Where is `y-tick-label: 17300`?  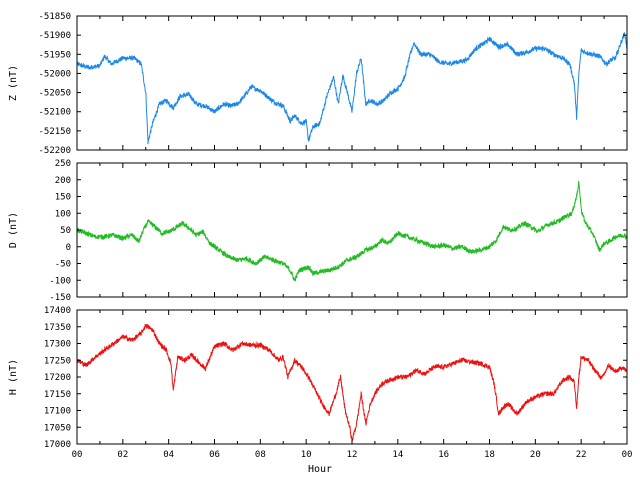
y-tick-label: 17300 is located at coordinates (57, 345).